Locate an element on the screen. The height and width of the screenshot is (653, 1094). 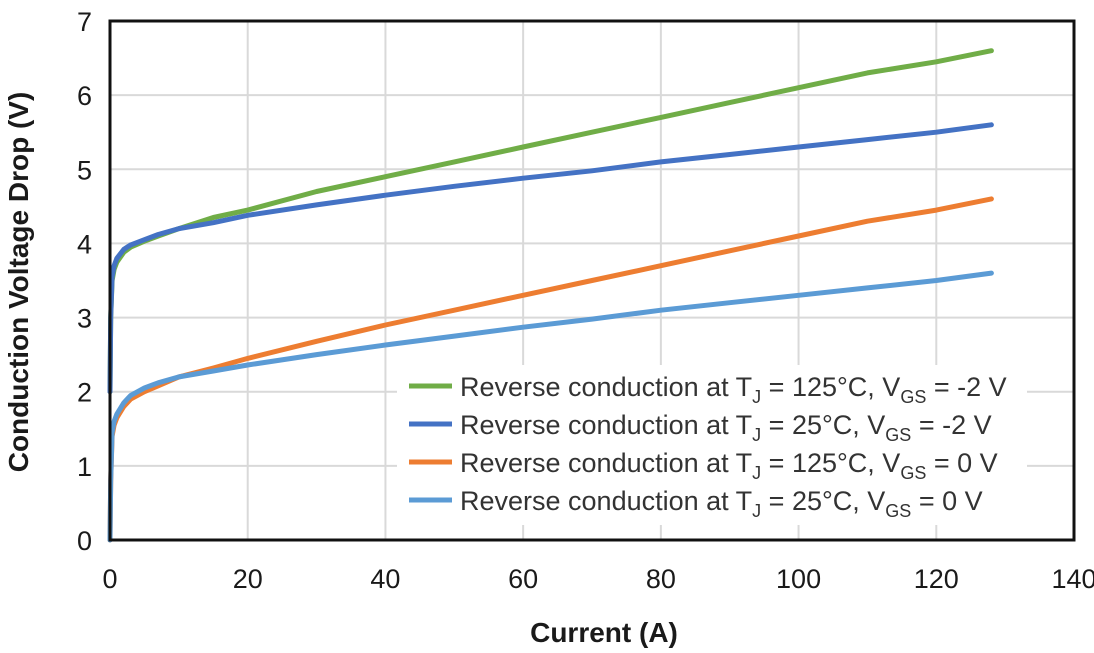
x-tick-label: 20 is located at coordinates (248, 579).